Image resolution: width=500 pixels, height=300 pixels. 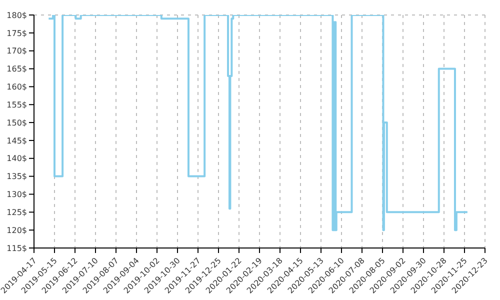 What do you see at coordinates (16, 212) in the screenshot?
I see `y-tick-label: 125$` at bounding box center [16, 212].